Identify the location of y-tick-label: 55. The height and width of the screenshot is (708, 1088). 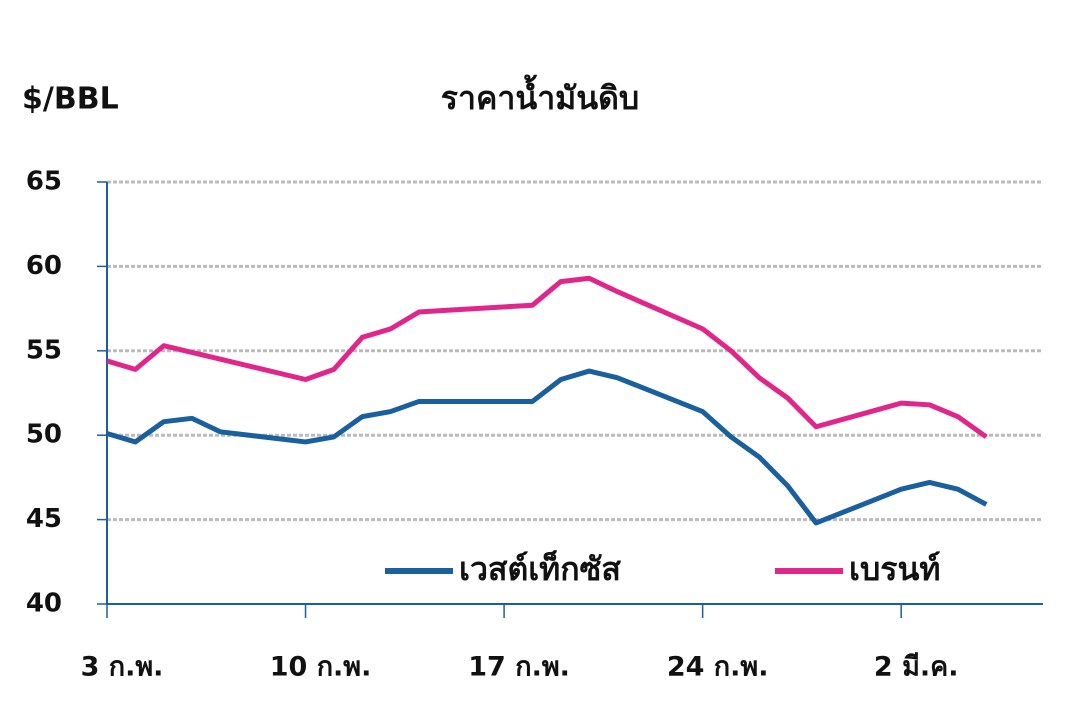
(44, 350).